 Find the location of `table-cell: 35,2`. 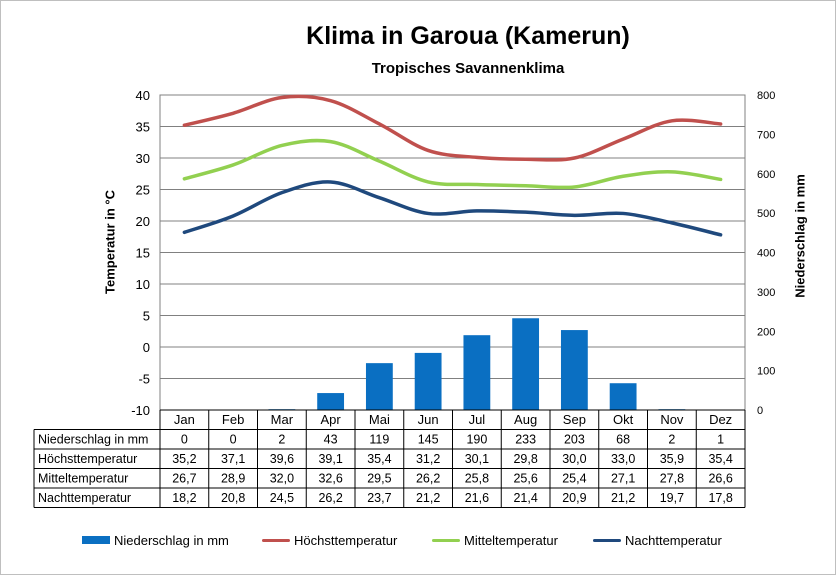

table-cell: 35,2 is located at coordinates (184, 459).